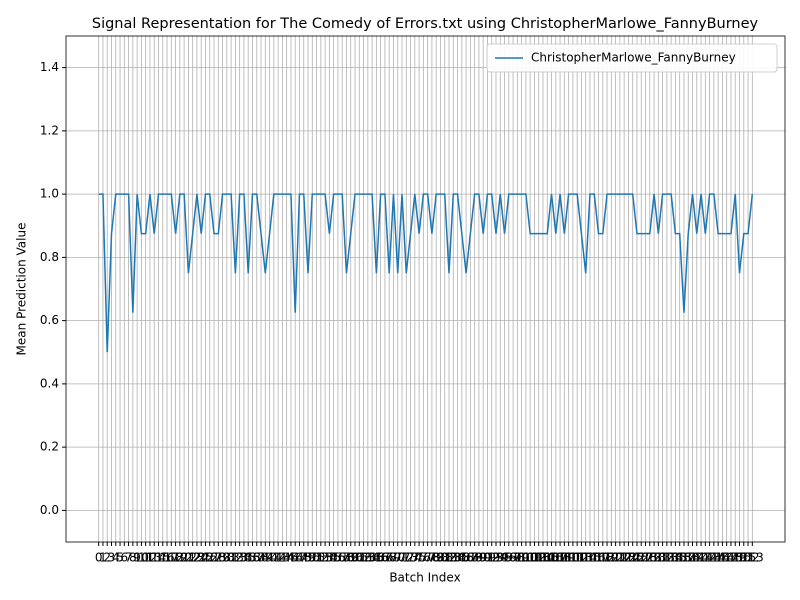  I want to click on x-tick-label: 101, so click(530, 558).